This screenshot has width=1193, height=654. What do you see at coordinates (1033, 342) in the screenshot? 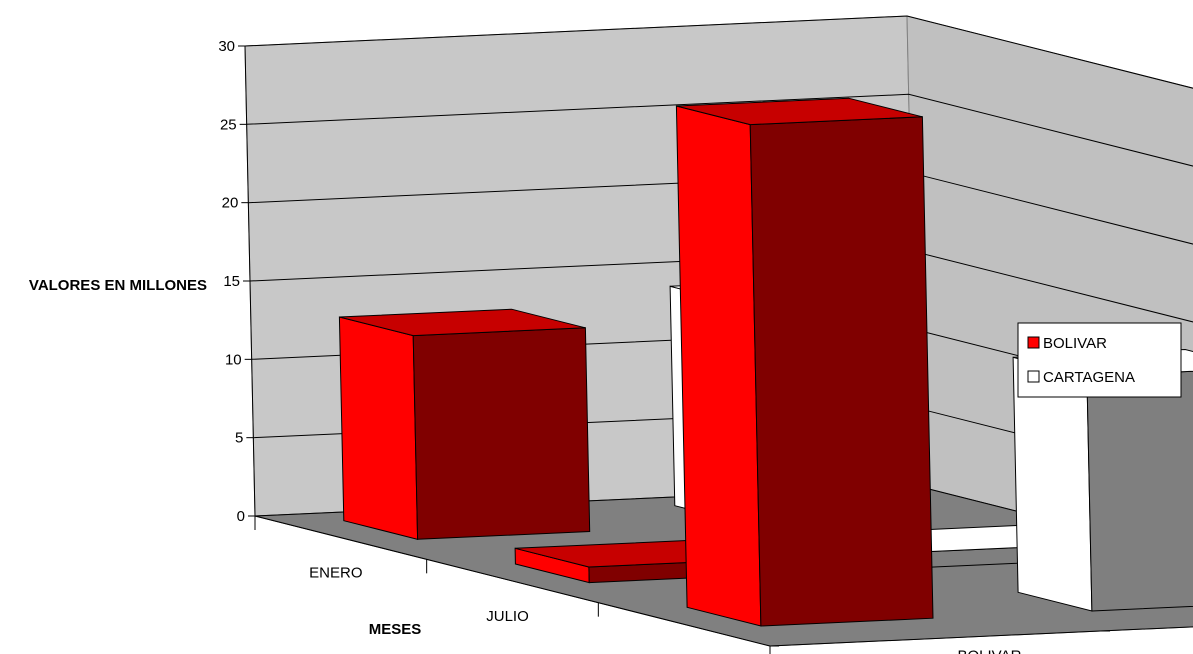
I see `legend-swatch-bolivar` at bounding box center [1033, 342].